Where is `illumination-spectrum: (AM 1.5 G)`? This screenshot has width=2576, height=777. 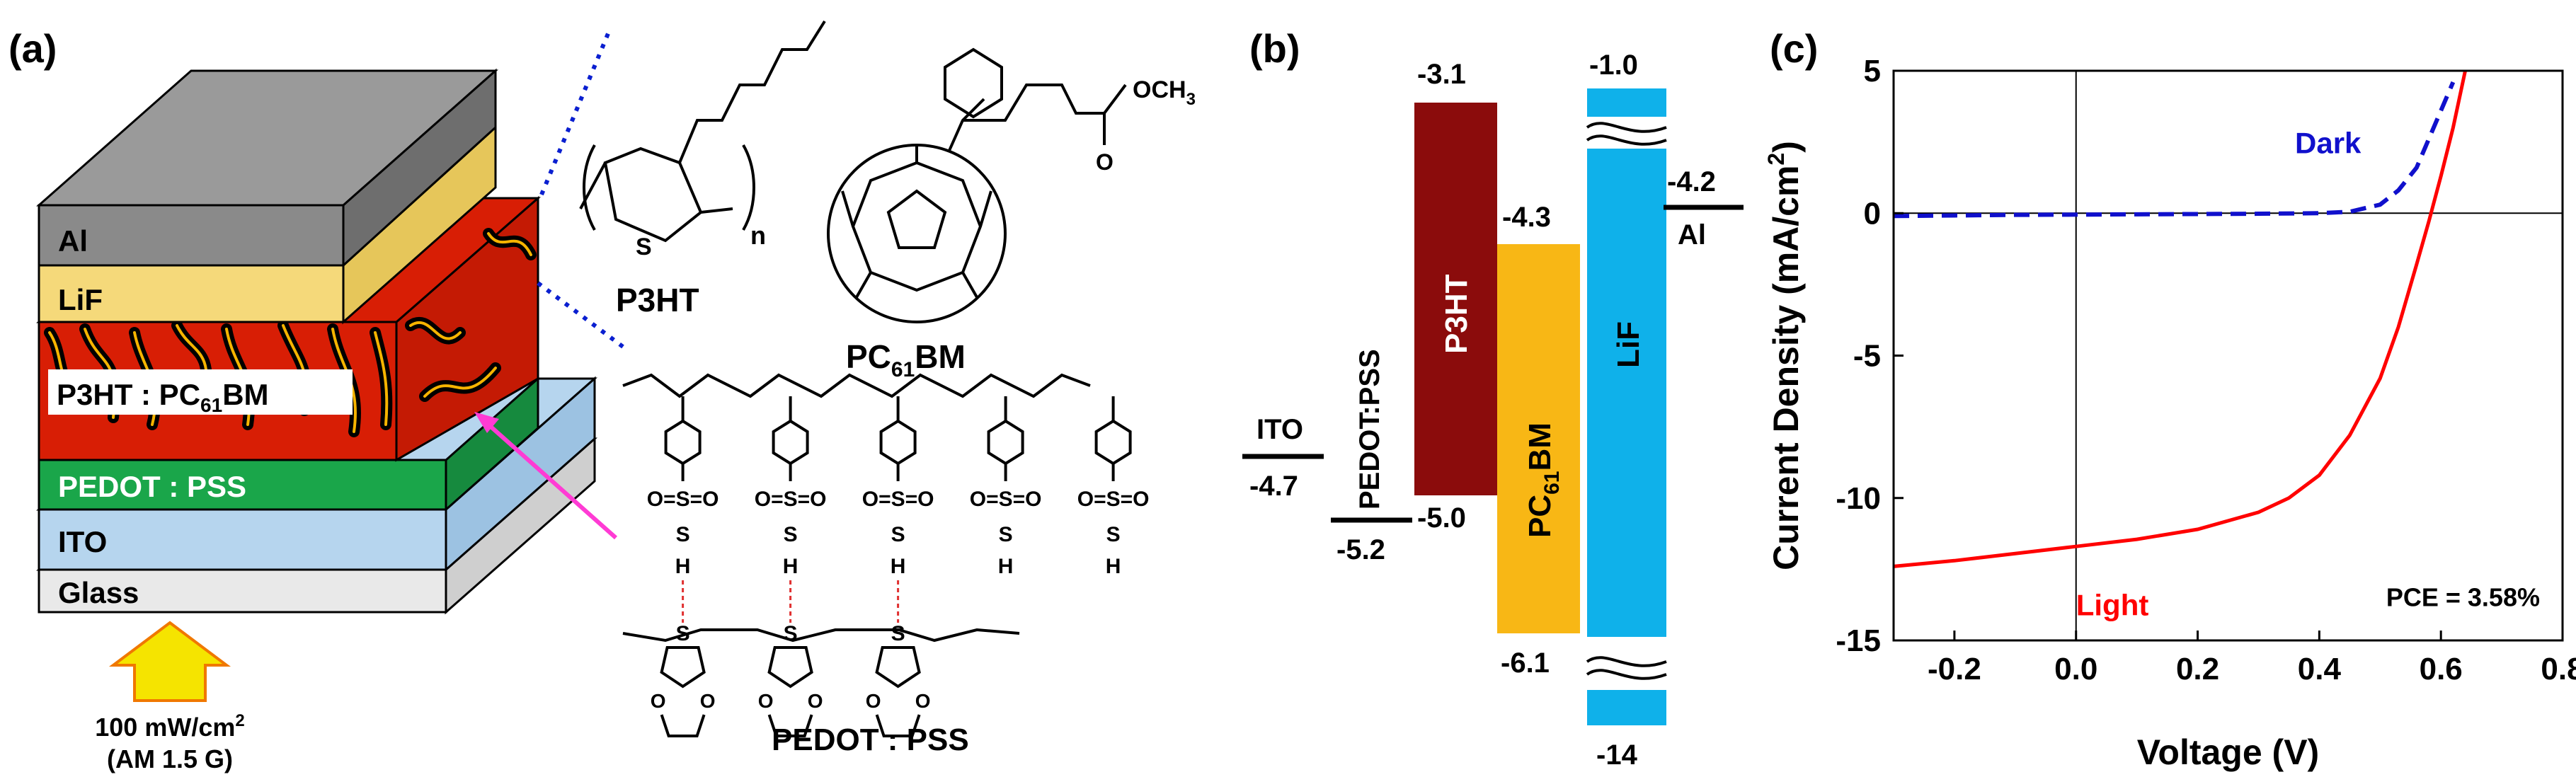
illumination-spectrum: (AM 1.5 G) is located at coordinates (170, 758).